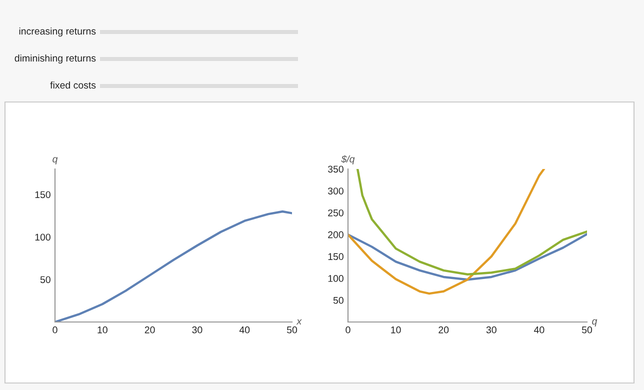 This screenshot has height=390, width=644. I want to click on y-axis-title: q, so click(55, 160).